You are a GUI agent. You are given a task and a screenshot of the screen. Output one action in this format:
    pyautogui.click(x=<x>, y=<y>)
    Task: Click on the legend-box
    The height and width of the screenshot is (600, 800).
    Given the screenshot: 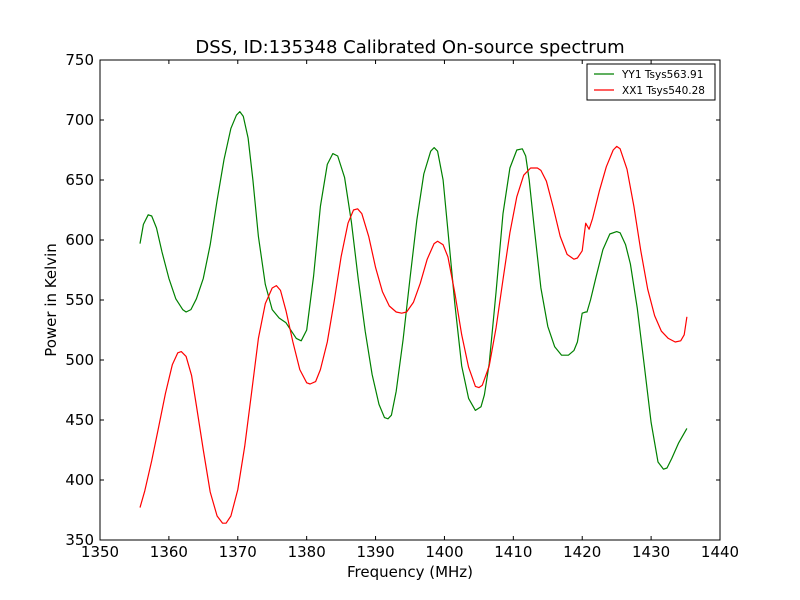 What is the action you would take?
    pyautogui.click(x=651, y=82)
    